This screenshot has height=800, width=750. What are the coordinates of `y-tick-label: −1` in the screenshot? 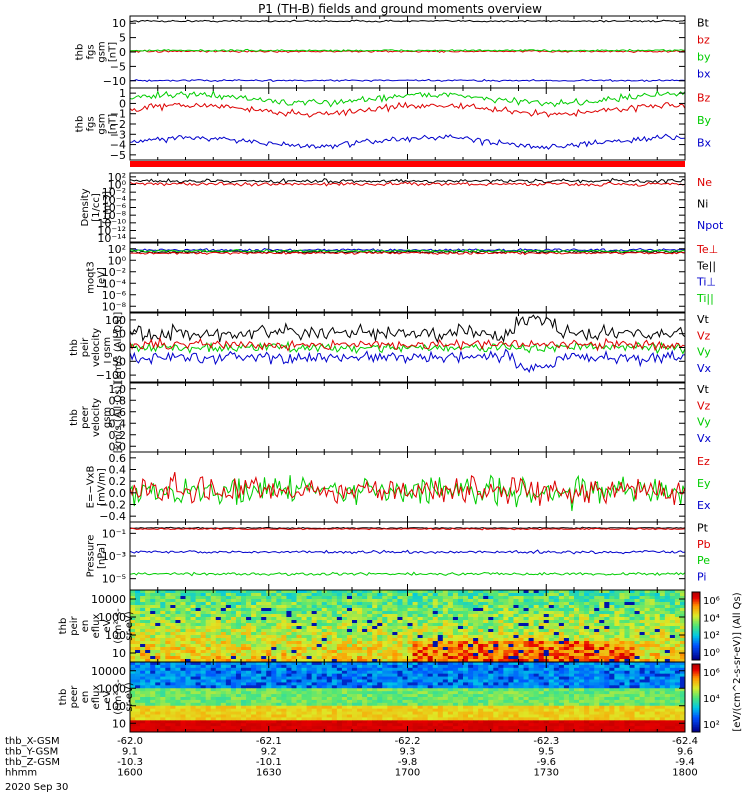 It's located at (118, 114).